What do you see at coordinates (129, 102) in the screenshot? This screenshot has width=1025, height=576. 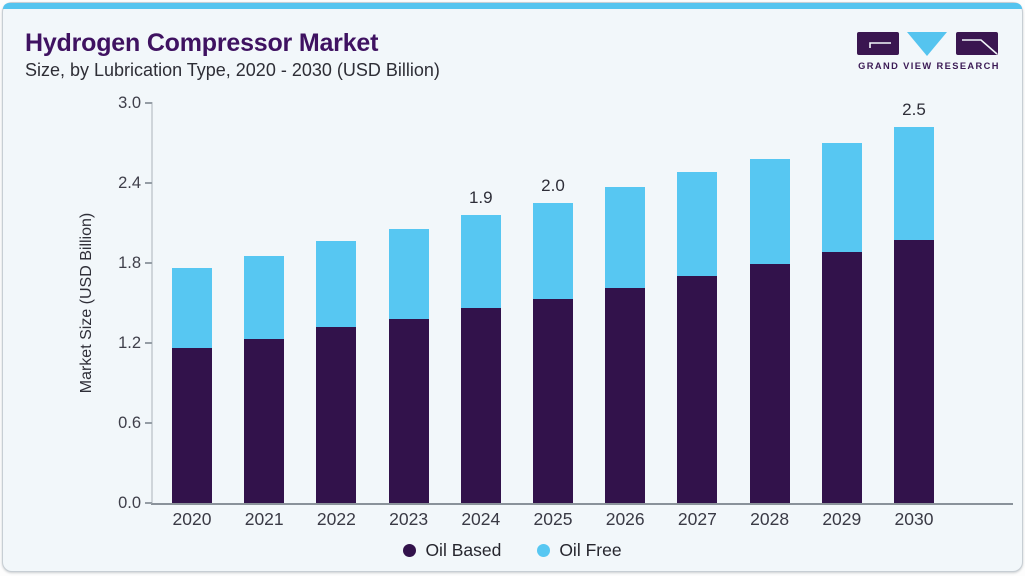 I see `y-tick-label-3.0: 3.0` at bounding box center [129, 102].